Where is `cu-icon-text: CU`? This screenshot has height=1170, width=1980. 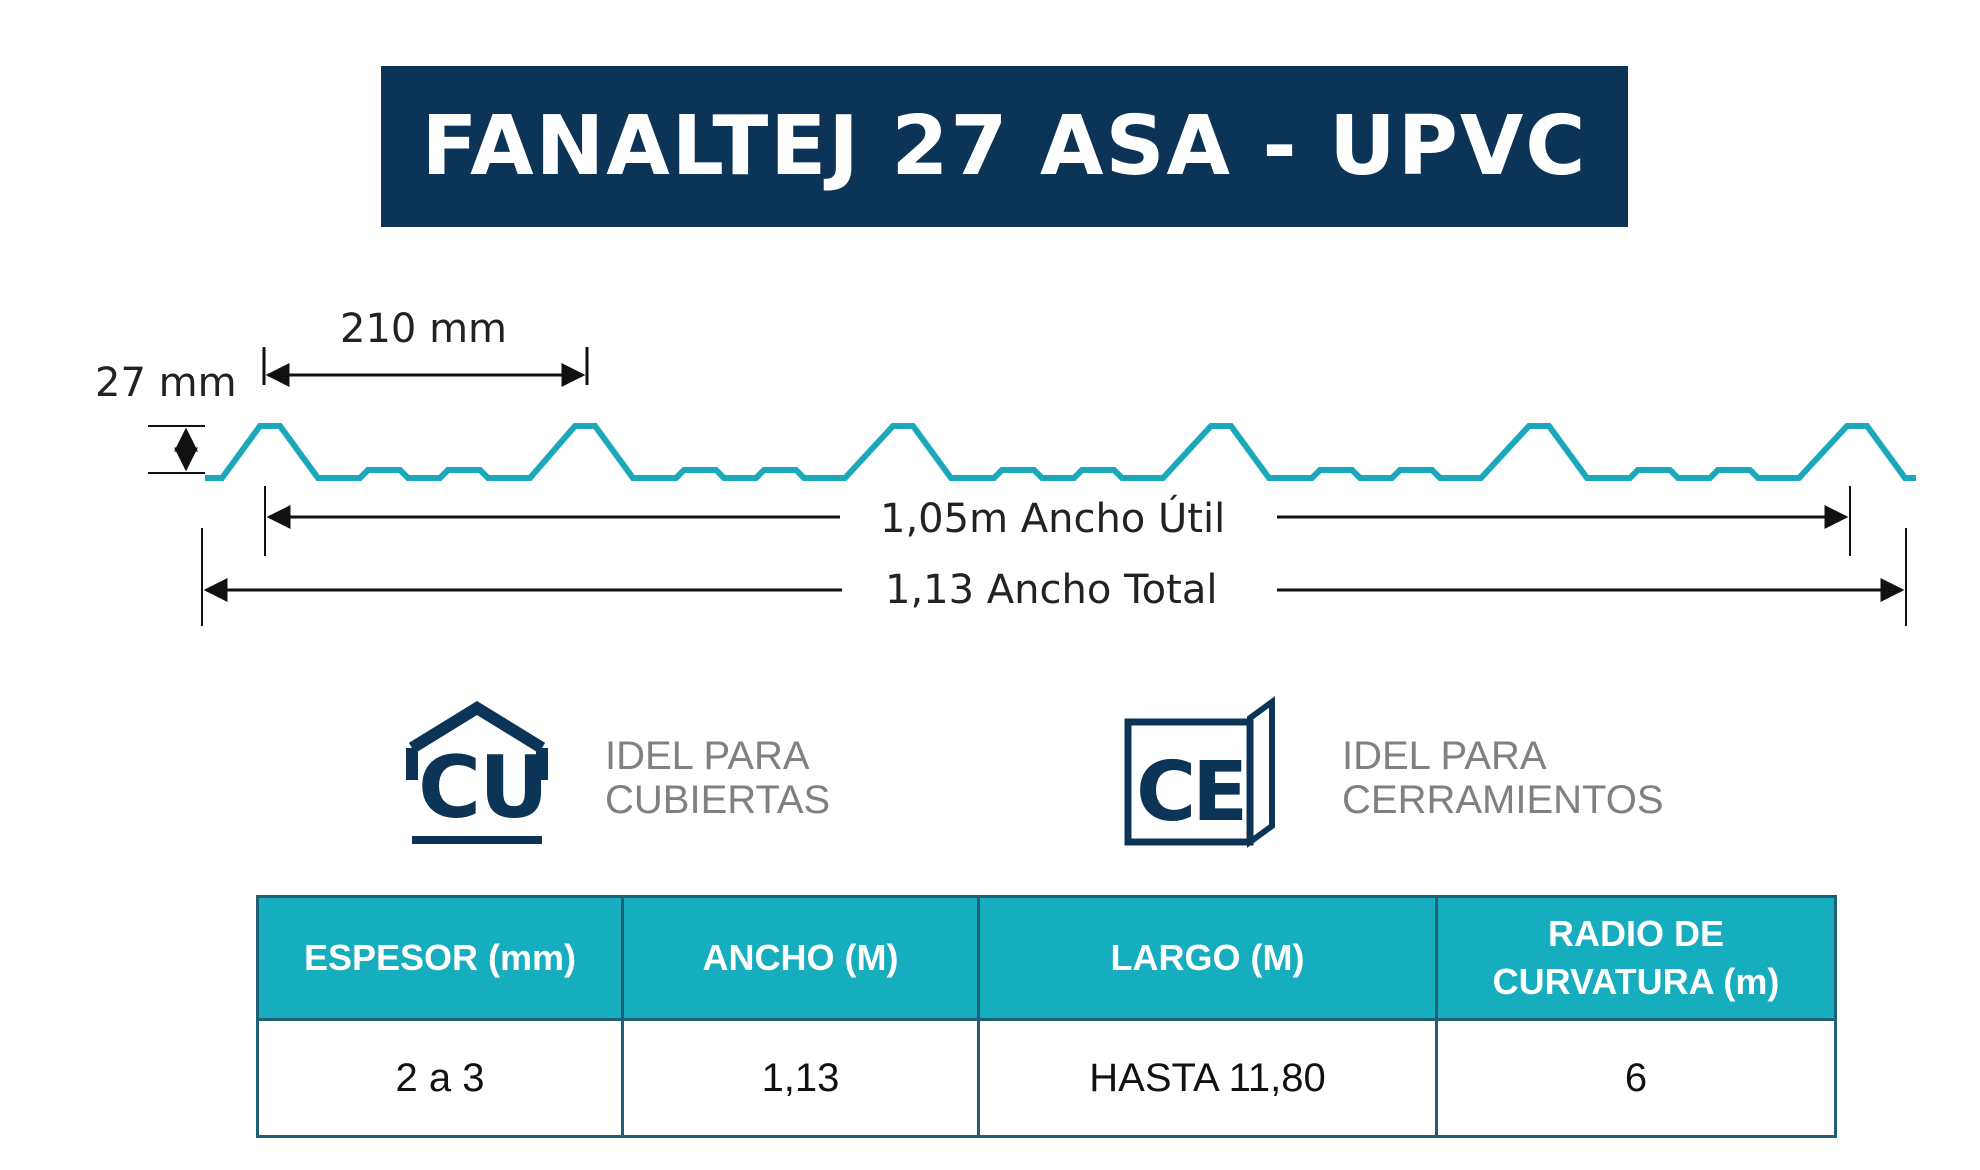 cu-icon-text: CU is located at coordinates (483, 788).